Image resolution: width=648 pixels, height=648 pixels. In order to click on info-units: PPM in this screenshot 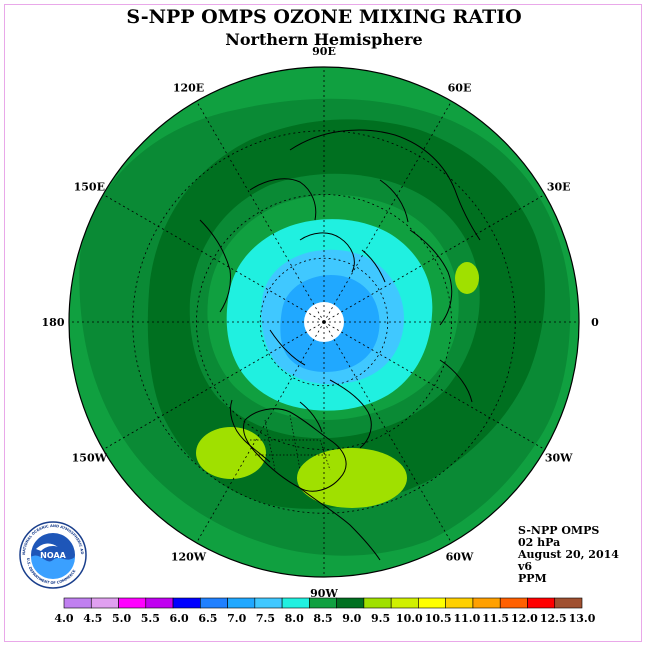, I will do `click(532, 578)`.